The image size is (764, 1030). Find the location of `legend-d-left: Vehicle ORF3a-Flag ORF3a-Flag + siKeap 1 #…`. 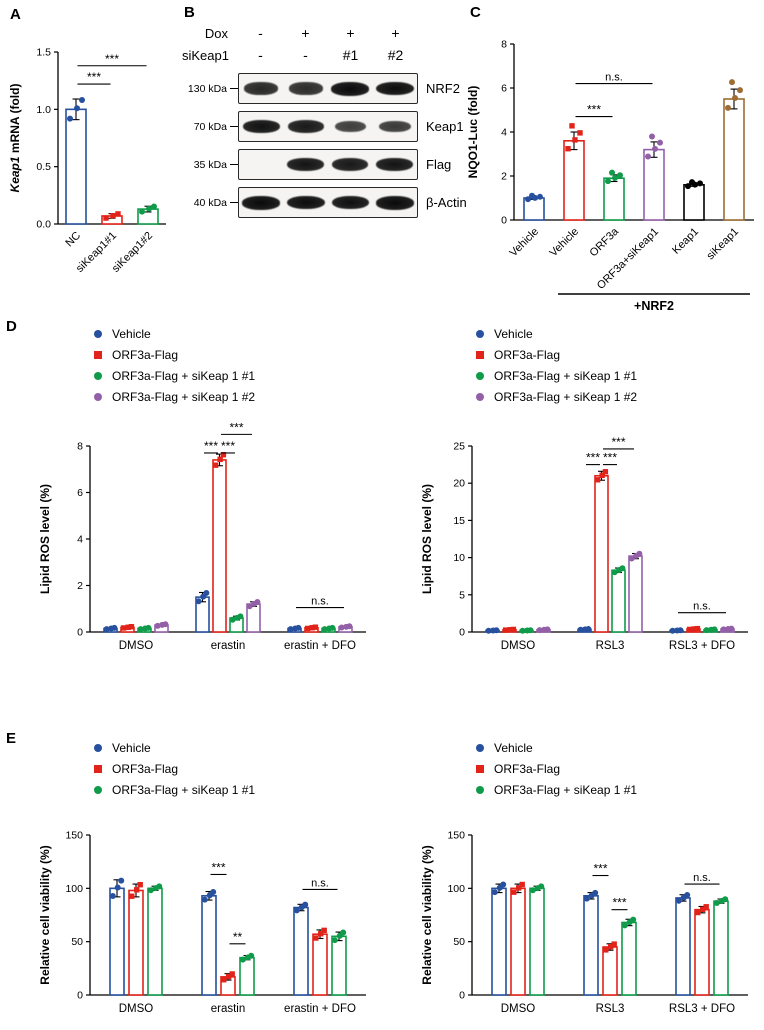

legend-d-left: Vehicle ORF3a-Flag ORF3a-Flag + siKeap 1 #… is located at coordinates (233, 365).